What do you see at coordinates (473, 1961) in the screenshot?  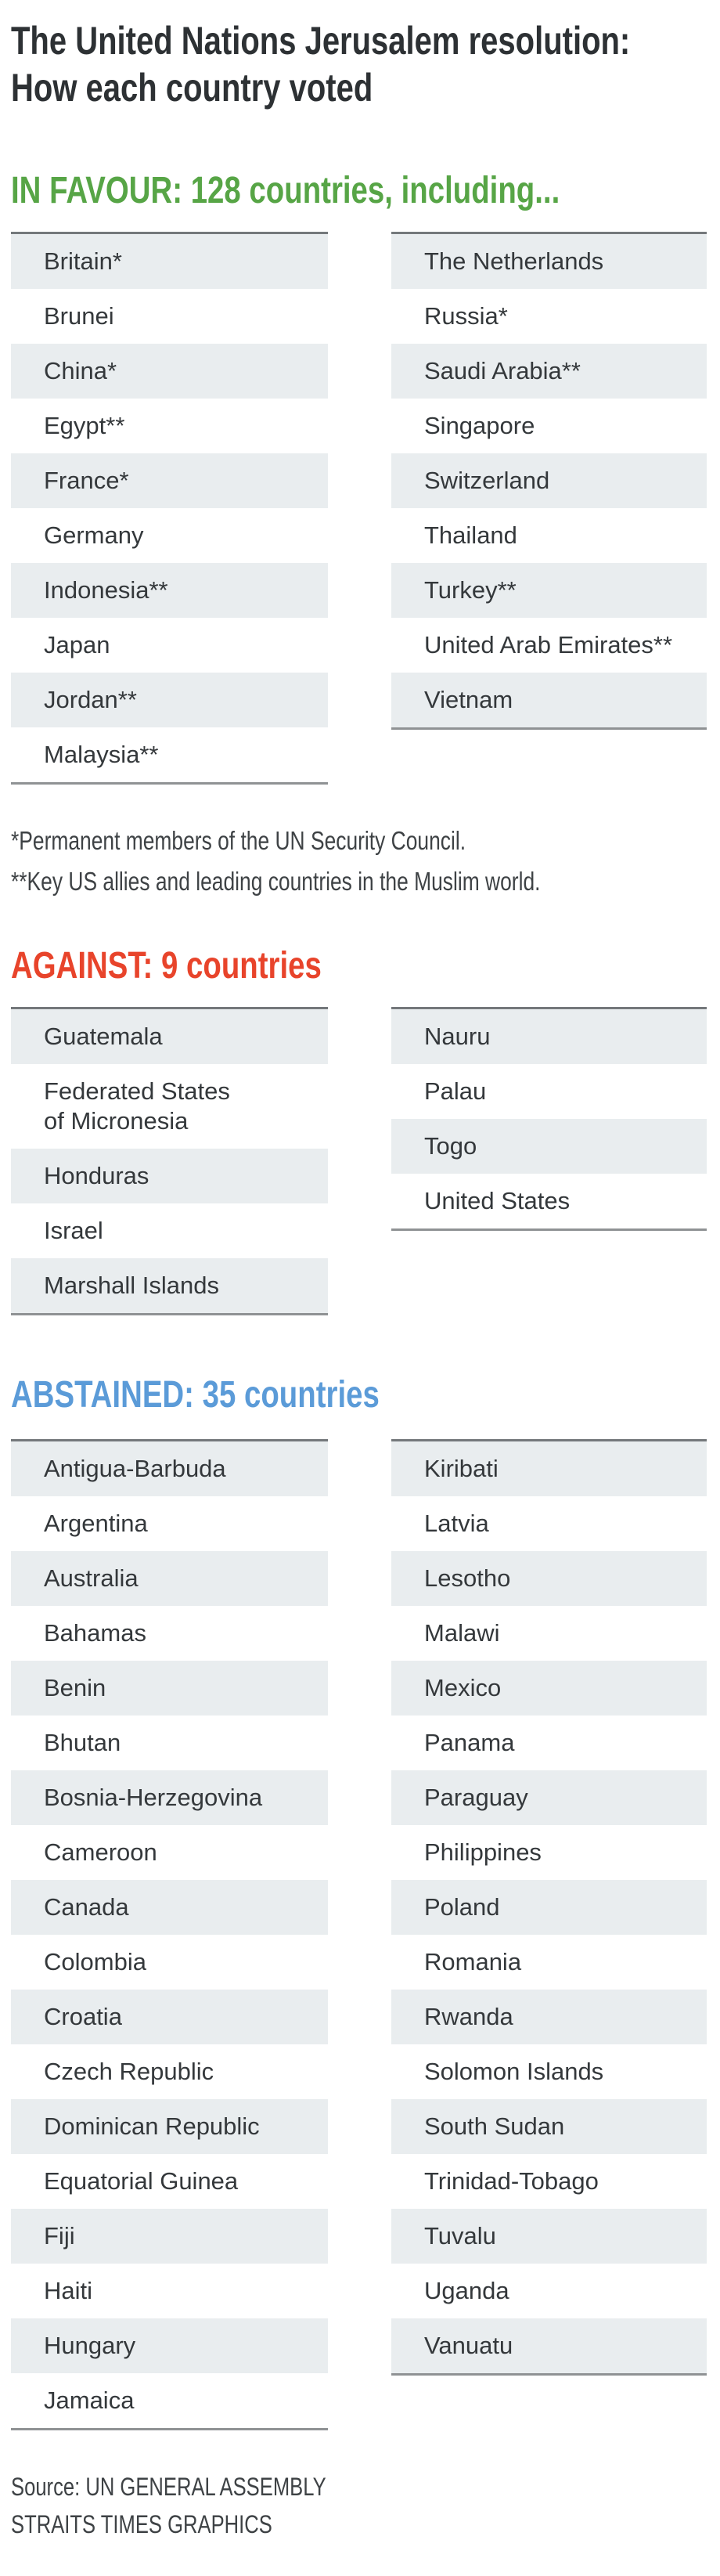 I see `country-label: Romania` at bounding box center [473, 1961].